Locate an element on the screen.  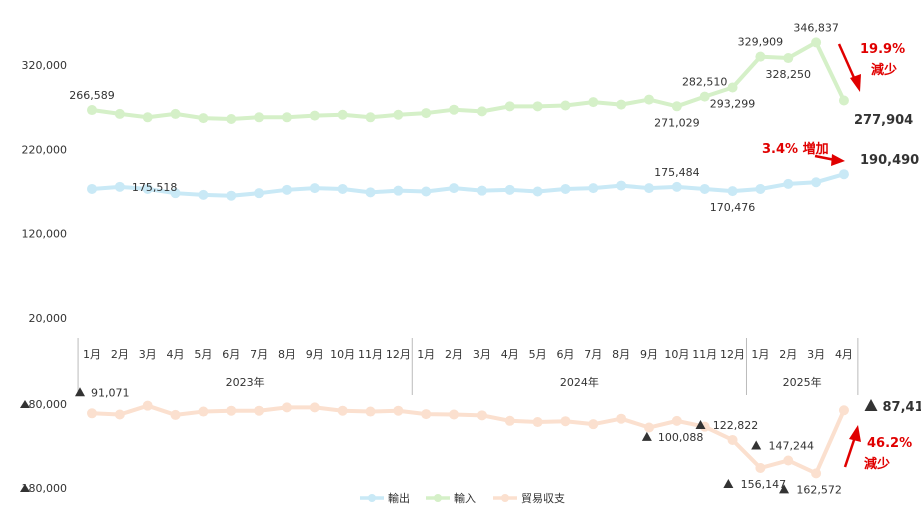
y2-tick-label: 180,000 is located at coordinates (45, 488).